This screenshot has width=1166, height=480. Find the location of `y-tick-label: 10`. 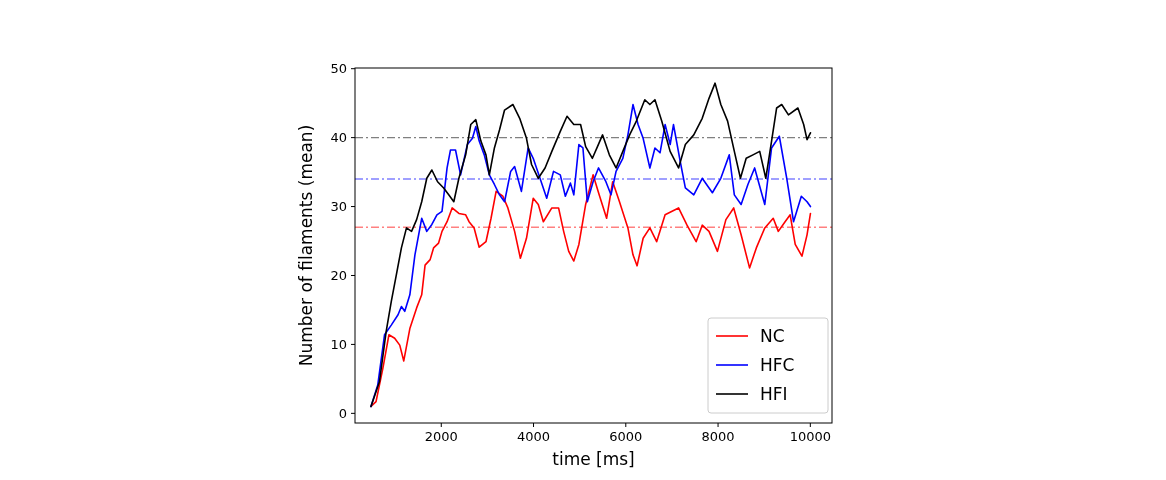

y-tick-label: 10 is located at coordinates (338, 344).